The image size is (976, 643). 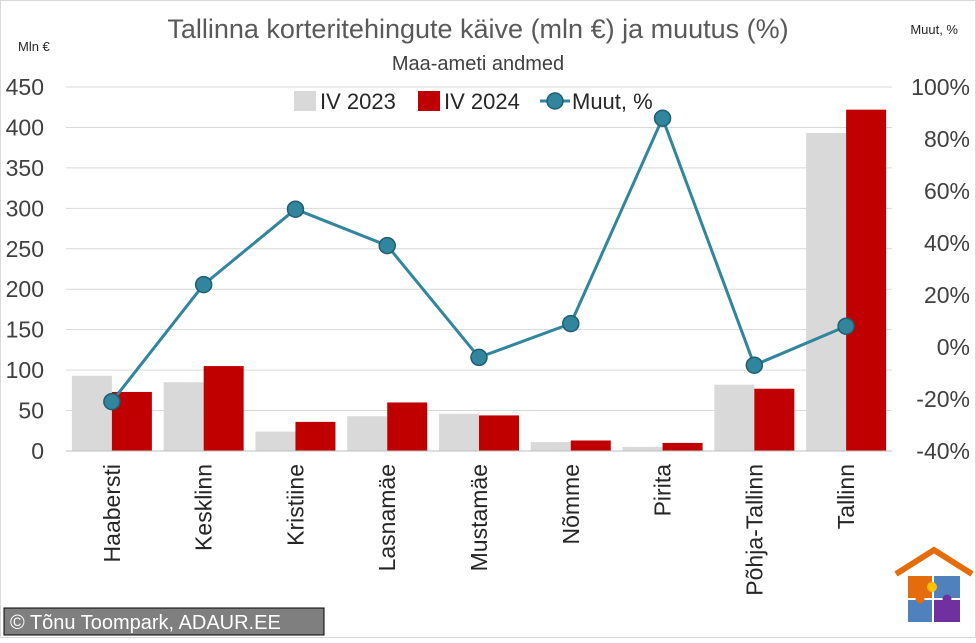 I want to click on x-tick-label: Haabersti, so click(x=112, y=513).